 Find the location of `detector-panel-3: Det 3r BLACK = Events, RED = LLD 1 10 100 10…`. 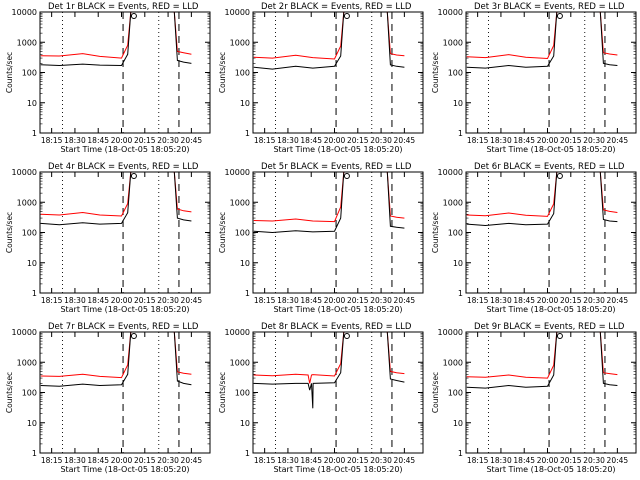

detector-panel-3: Det 3r BLACK = Events, RED = LLD 1 10 100 10… is located at coordinates (534, 78).